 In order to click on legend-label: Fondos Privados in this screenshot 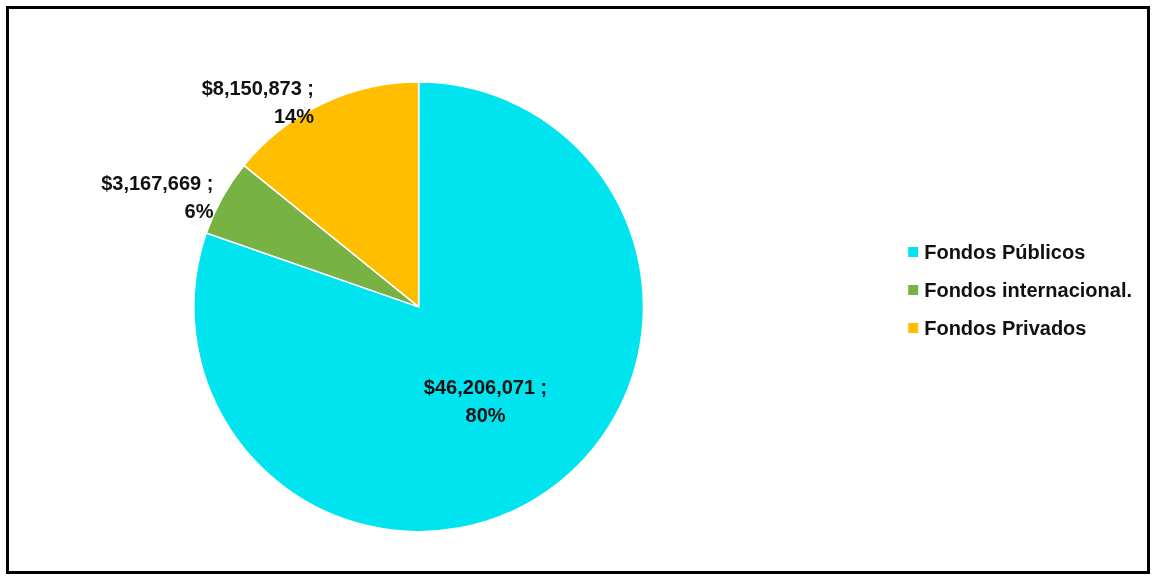, I will do `click(1005, 328)`.